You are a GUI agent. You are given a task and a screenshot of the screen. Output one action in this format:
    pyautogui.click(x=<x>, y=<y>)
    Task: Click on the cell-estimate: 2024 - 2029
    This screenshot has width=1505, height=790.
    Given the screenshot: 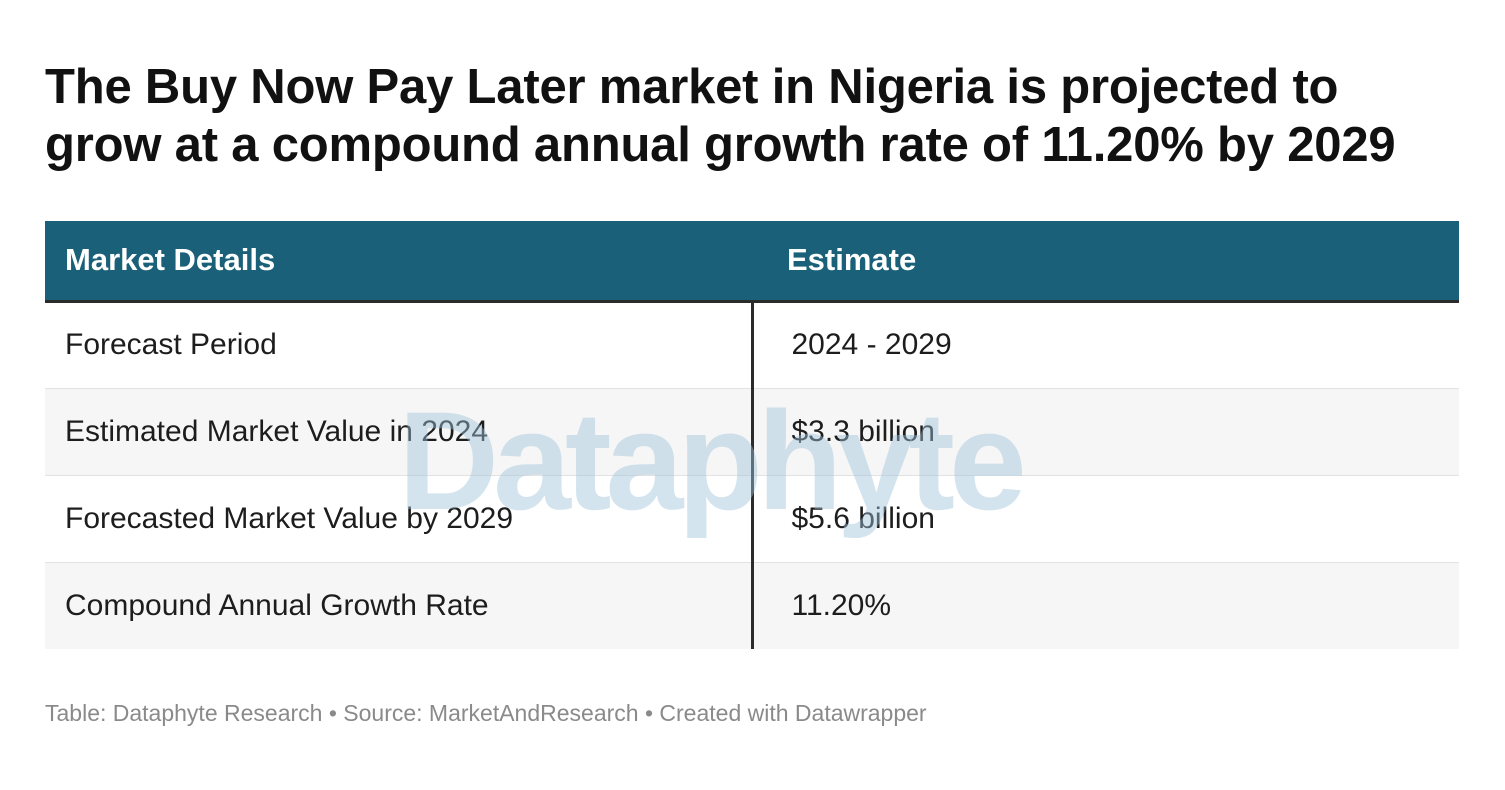 What is the action you would take?
    pyautogui.click(x=1104, y=345)
    